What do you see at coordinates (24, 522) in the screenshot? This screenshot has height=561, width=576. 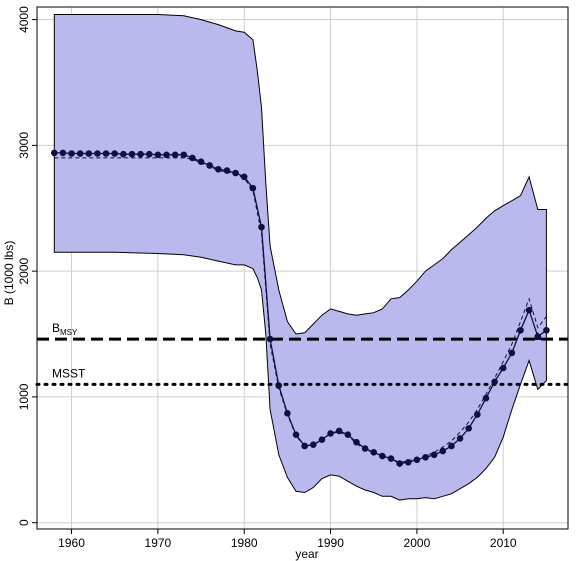 I see `y-tick-label: 0` at bounding box center [24, 522].